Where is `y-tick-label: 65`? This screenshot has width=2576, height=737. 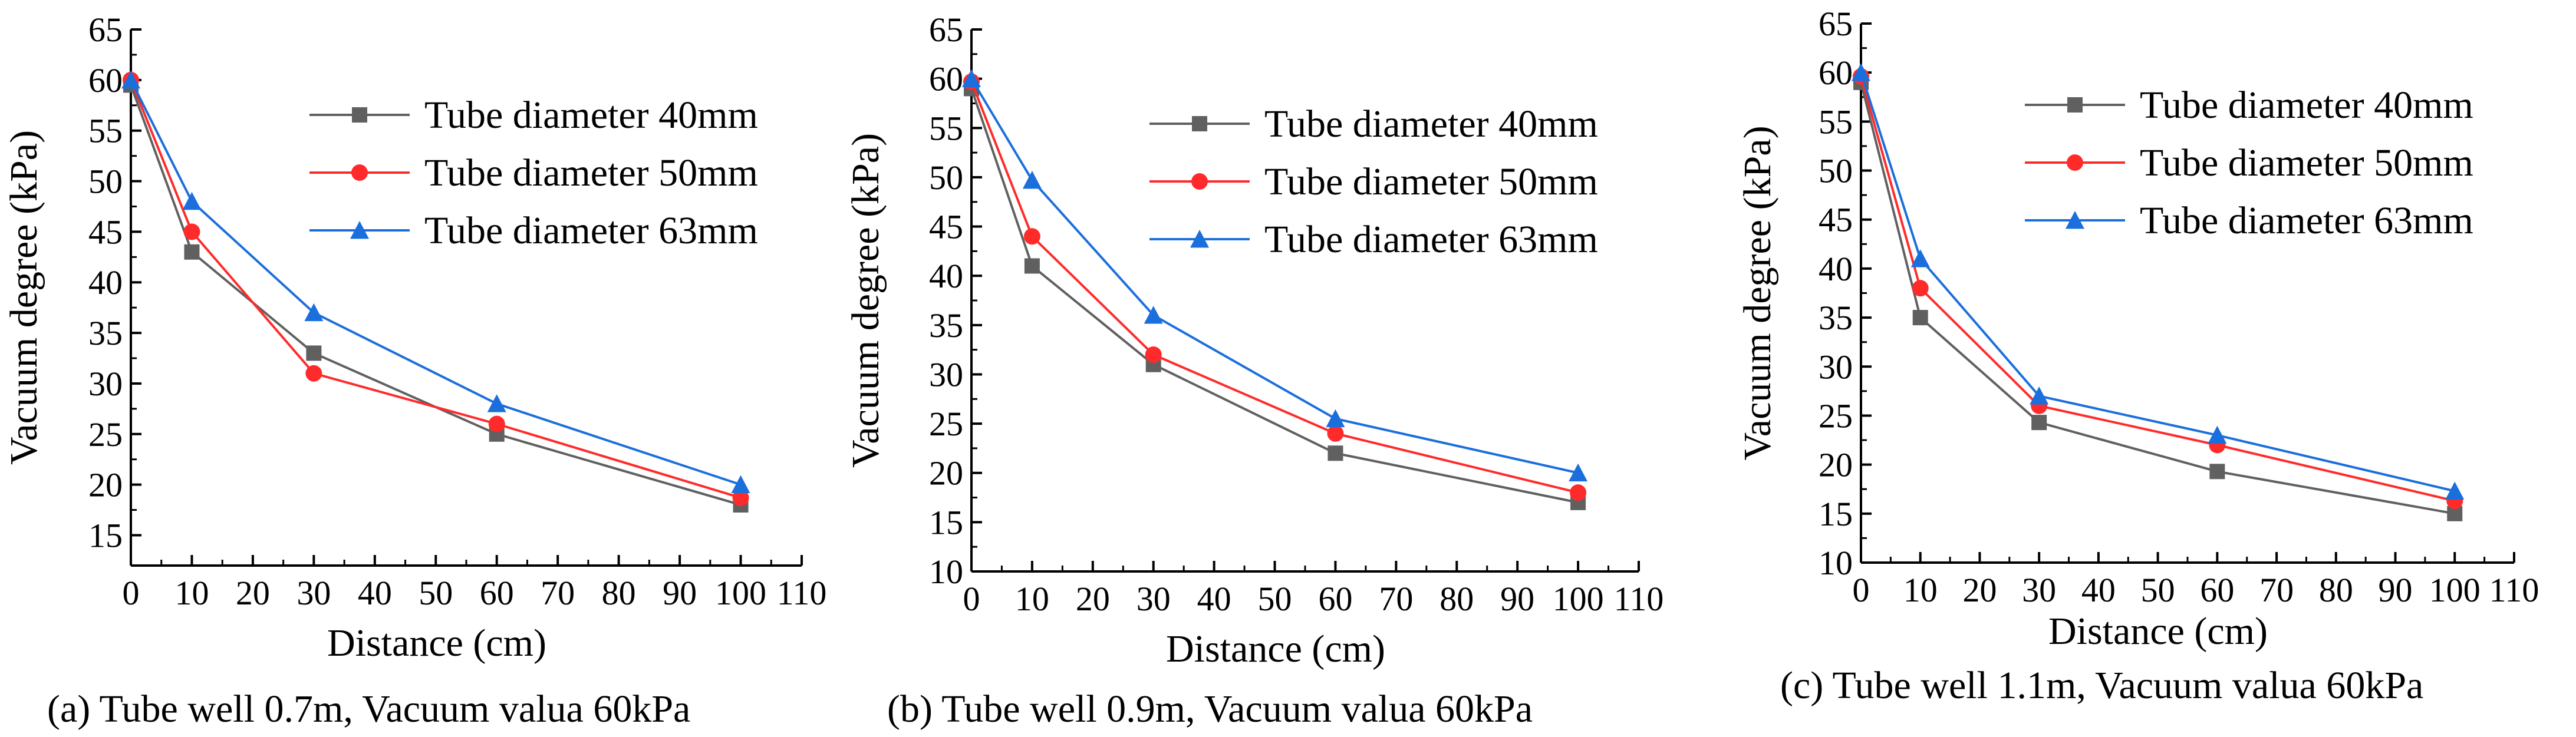 y-tick-label: 65 is located at coordinates (1836, 24).